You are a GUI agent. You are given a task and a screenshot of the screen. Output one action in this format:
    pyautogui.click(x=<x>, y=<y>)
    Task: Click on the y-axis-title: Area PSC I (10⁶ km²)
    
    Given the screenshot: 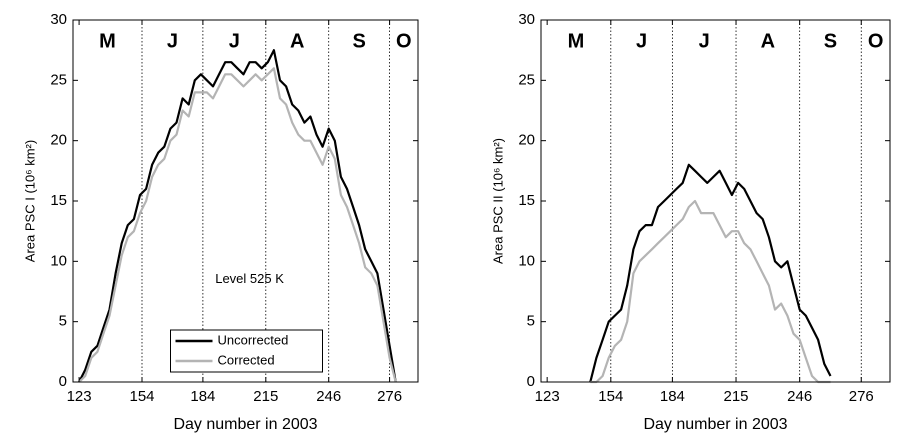 What is the action you would take?
    pyautogui.click(x=29, y=201)
    